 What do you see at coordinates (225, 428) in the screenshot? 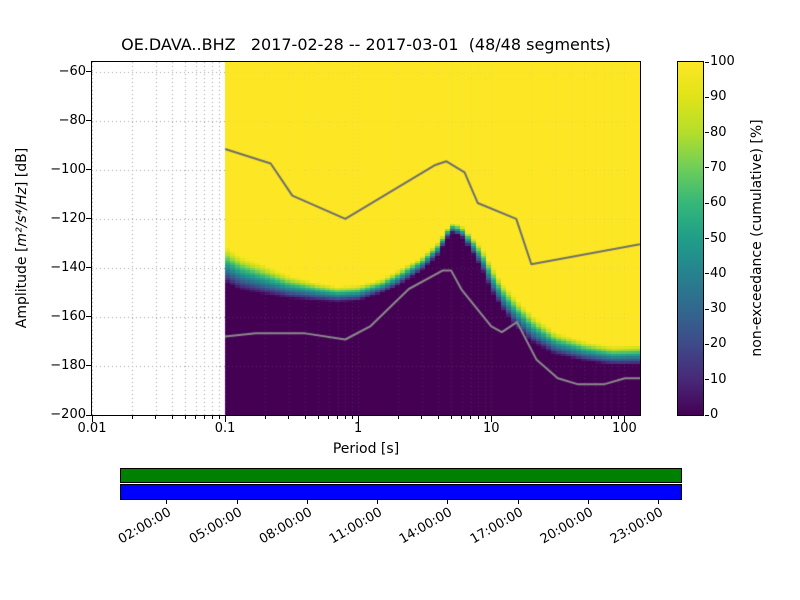
I see `x-tick-label: 0.1` at bounding box center [225, 428].